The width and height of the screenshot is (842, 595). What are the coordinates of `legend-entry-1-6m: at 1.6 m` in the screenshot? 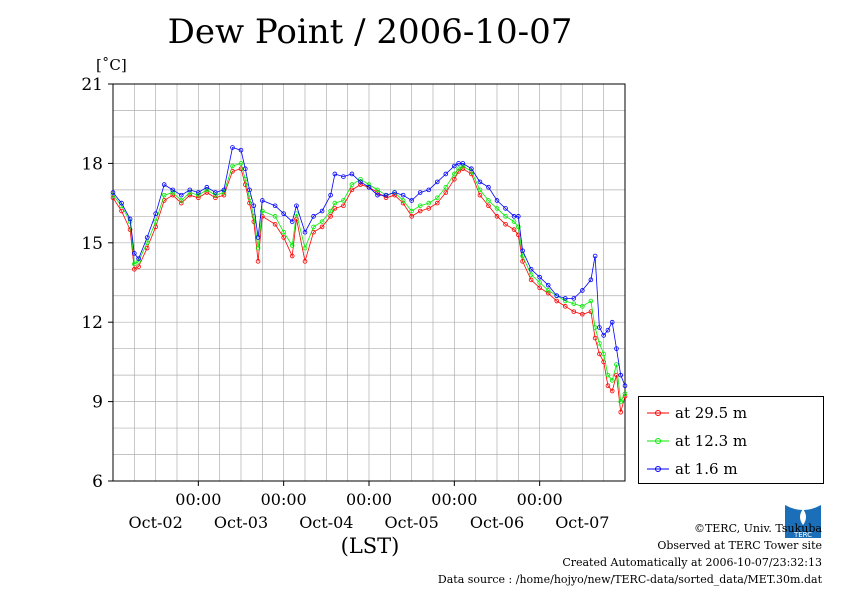 It's located at (692, 469).